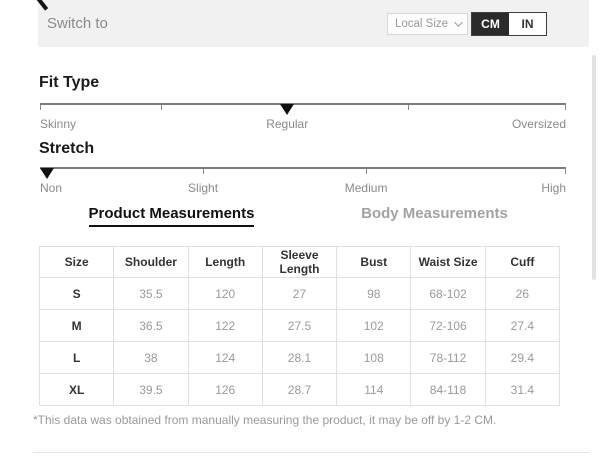  What do you see at coordinates (448, 262) in the screenshot?
I see `col-header-waist-size: Waist Size` at bounding box center [448, 262].